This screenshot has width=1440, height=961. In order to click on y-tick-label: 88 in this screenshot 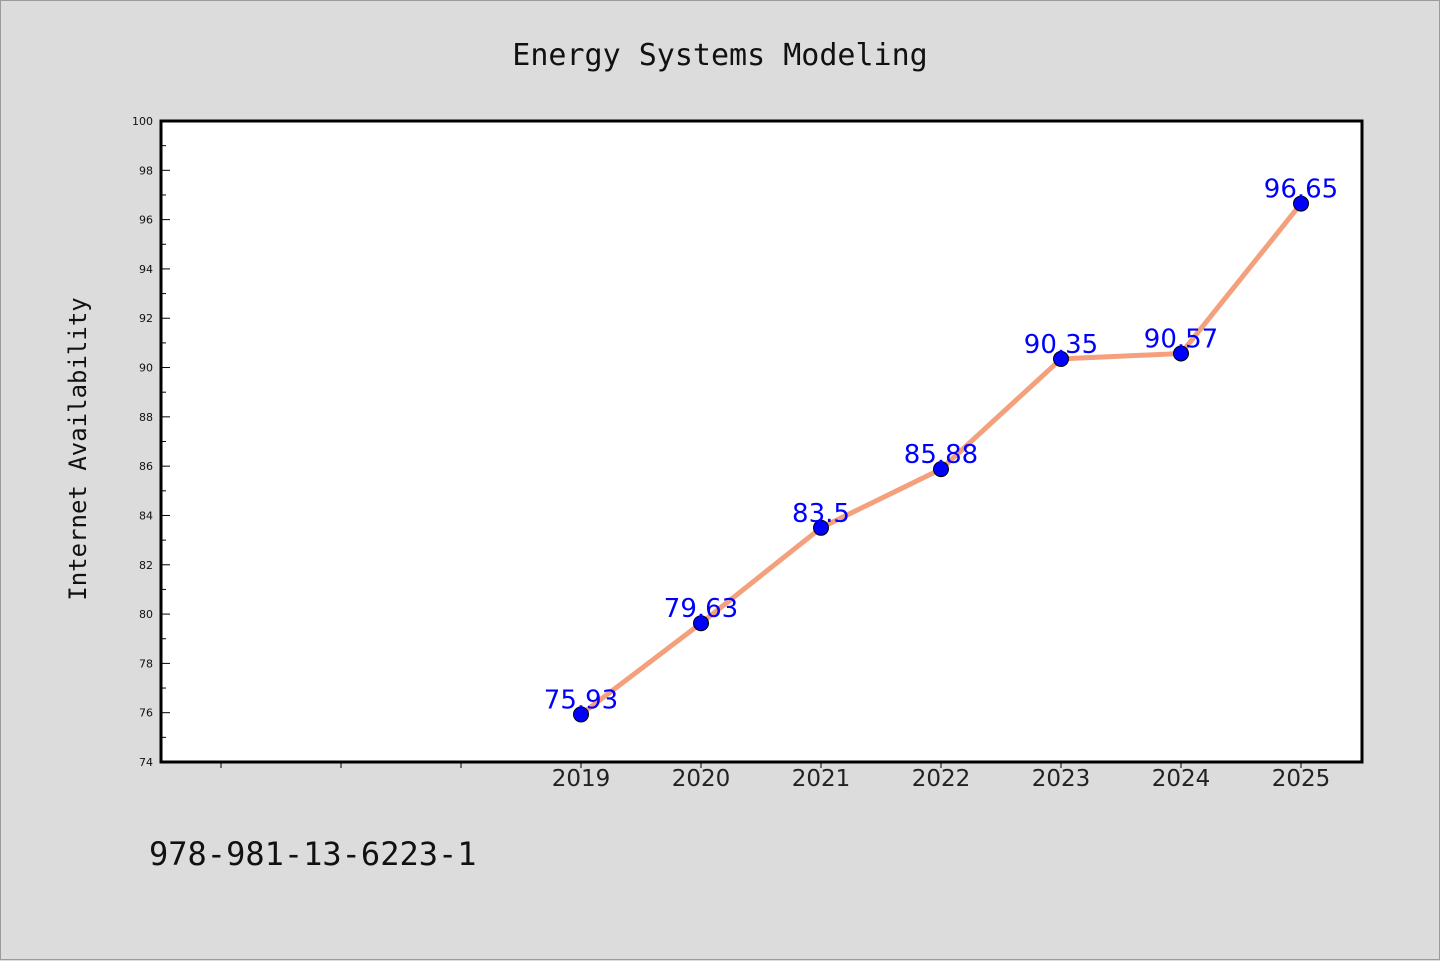, I will do `click(146, 417)`.